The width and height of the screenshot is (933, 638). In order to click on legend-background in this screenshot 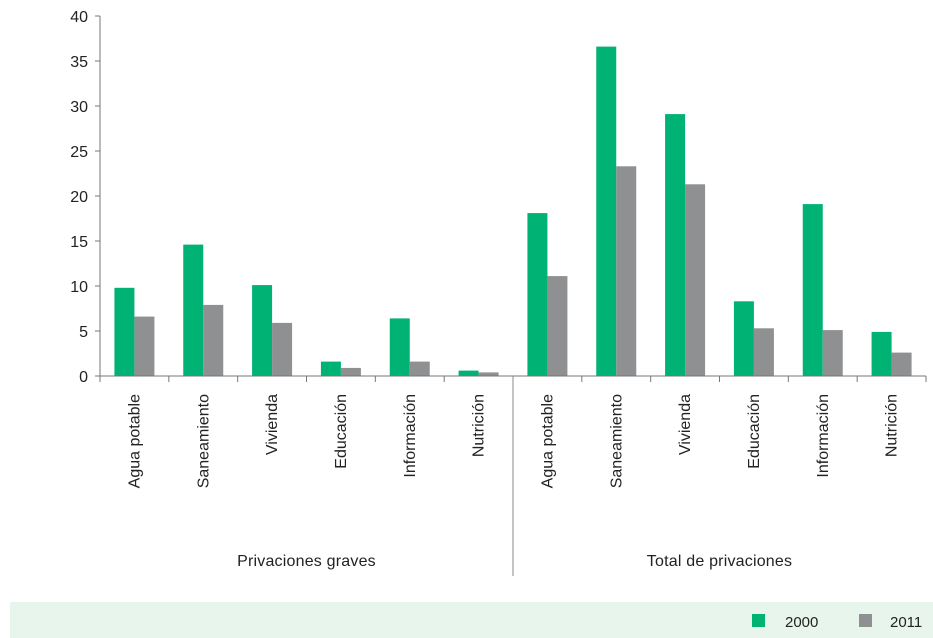, I will do `click(471, 620)`.